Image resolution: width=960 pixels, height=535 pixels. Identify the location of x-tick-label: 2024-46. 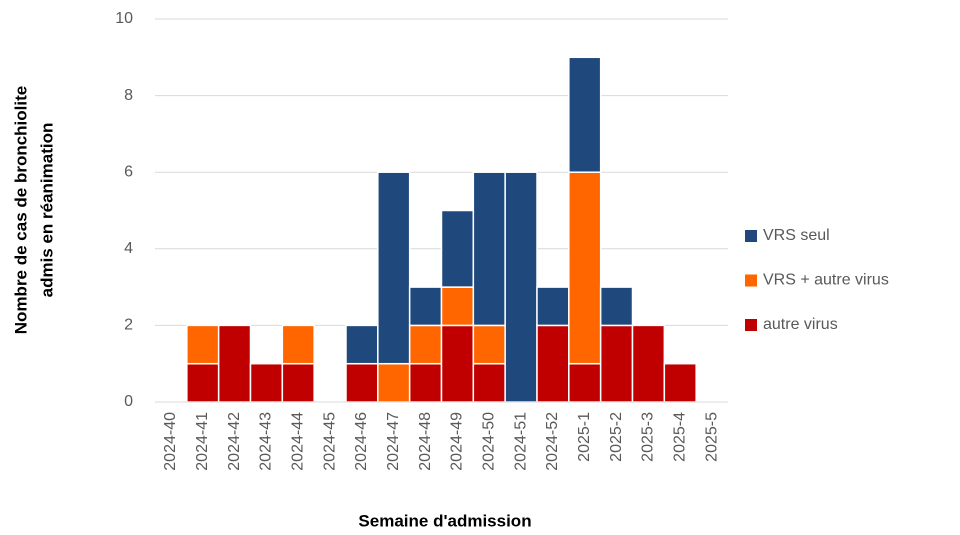
(361, 441).